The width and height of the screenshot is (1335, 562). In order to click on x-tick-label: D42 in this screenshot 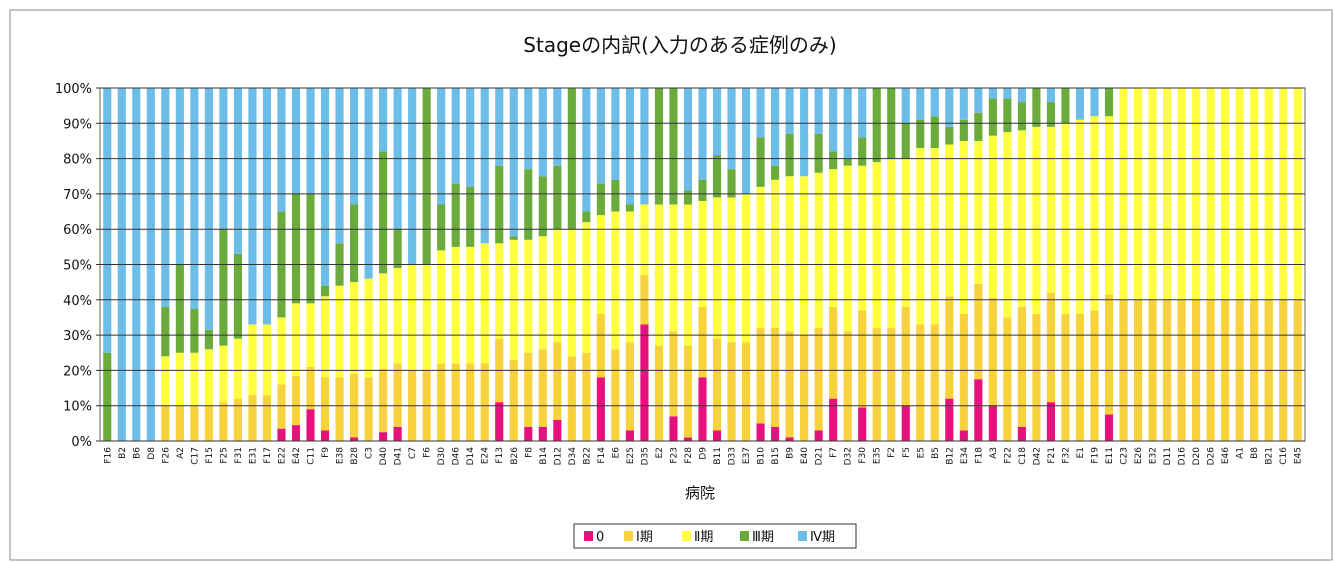, I will do `click(1037, 456)`.